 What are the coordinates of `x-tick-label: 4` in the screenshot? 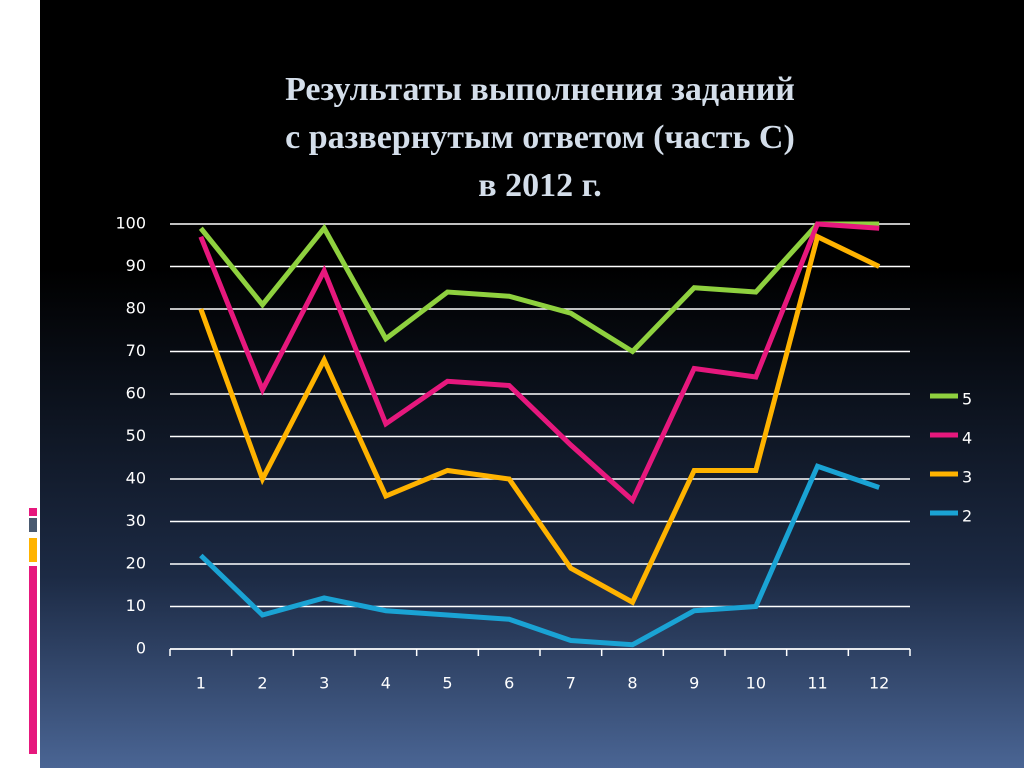 It's located at (386, 683).